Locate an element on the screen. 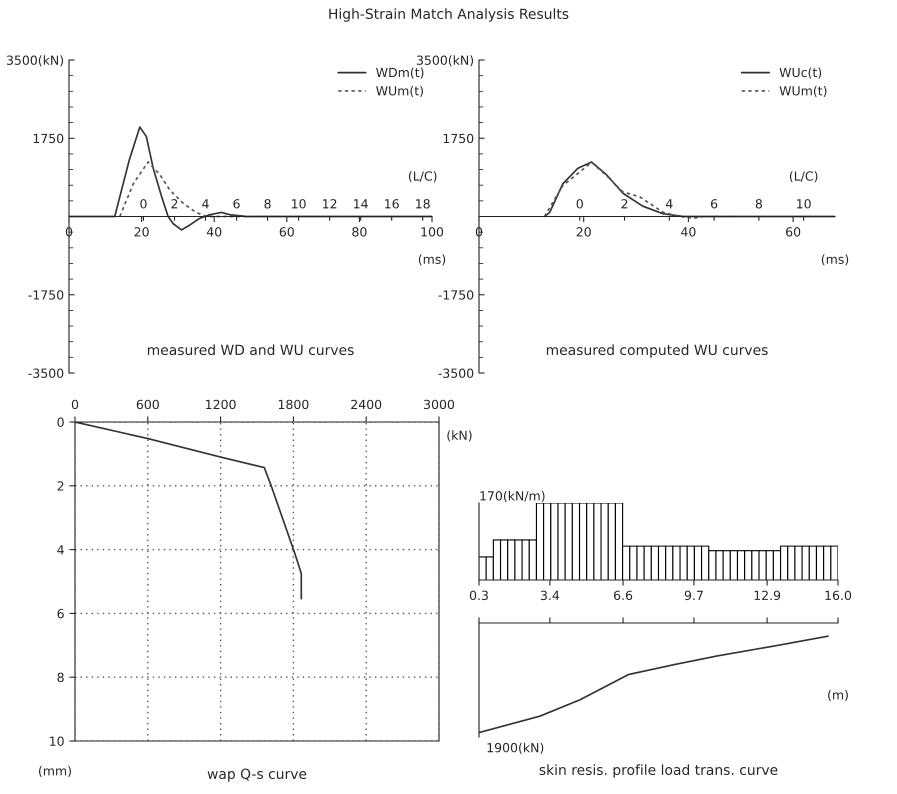  x2-tick-label: 18 is located at coordinates (423, 204).